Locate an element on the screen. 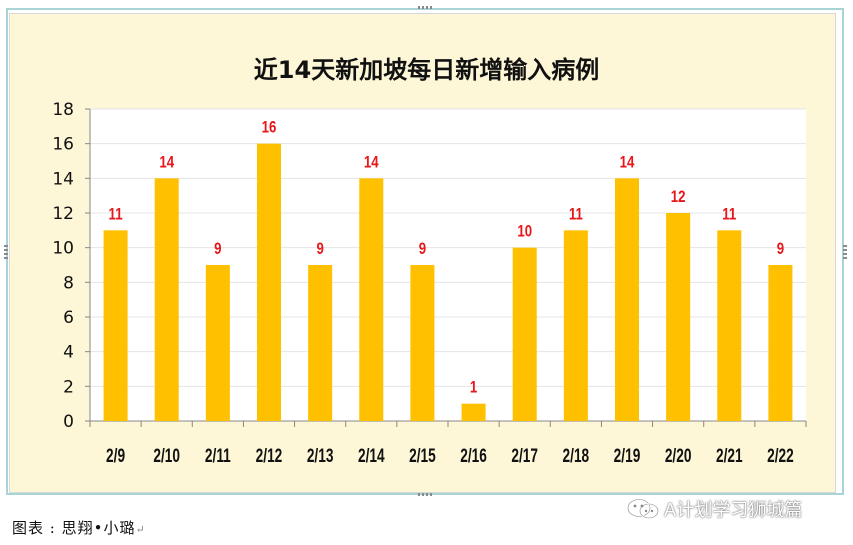 The width and height of the screenshot is (853, 545). y-tick-label: 16 is located at coordinates (63, 145).